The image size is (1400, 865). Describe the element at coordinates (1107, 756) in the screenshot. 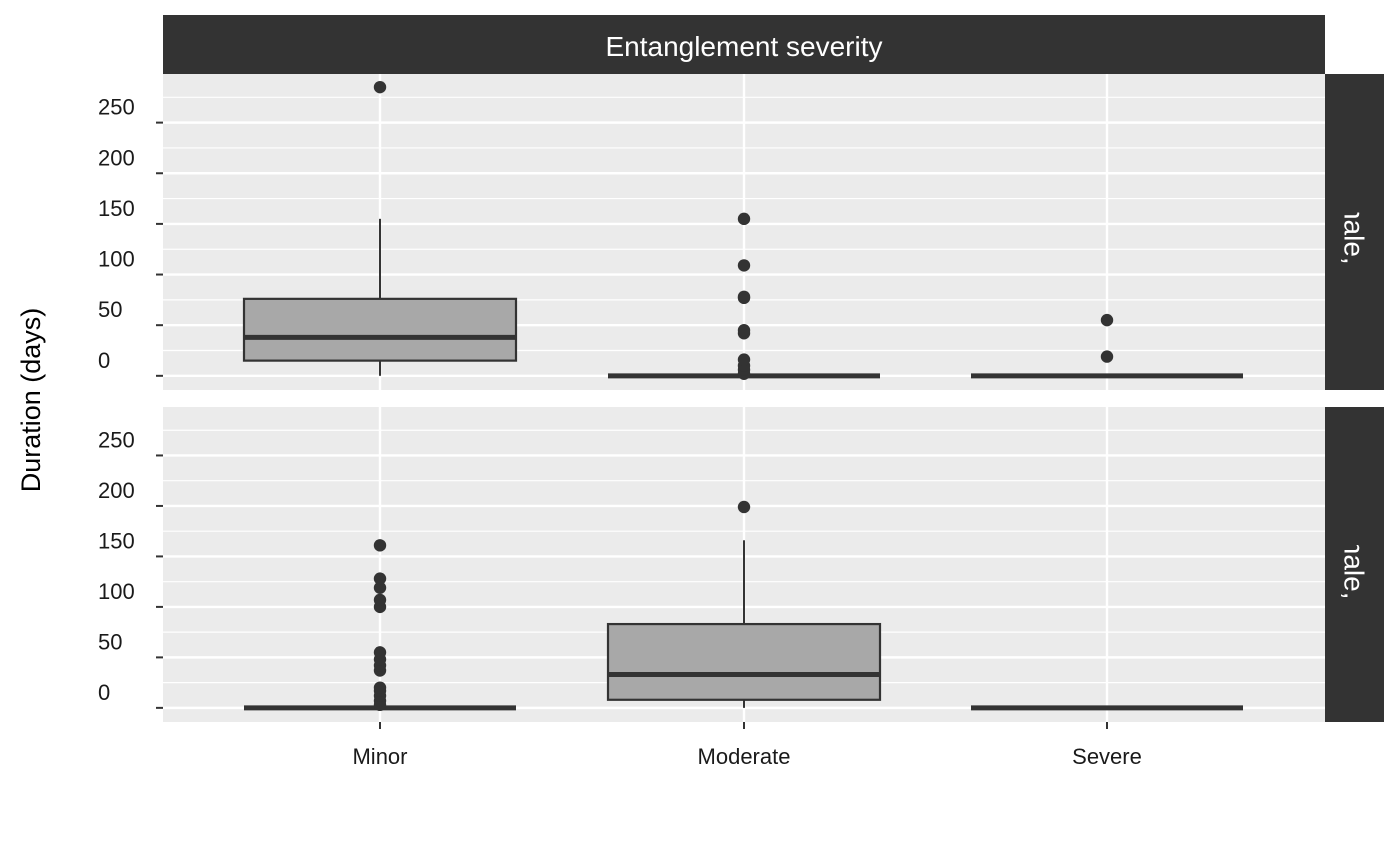

I see `x-tick-label: Severe` at that location.